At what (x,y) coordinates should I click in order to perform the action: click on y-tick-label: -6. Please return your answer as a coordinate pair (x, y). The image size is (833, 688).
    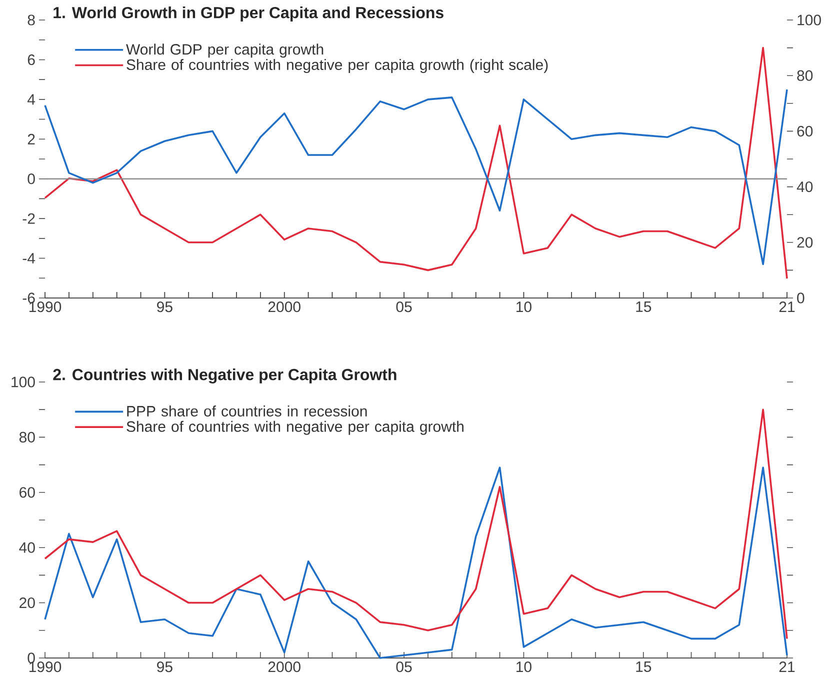
    Looking at the image, I should click on (28, 298).